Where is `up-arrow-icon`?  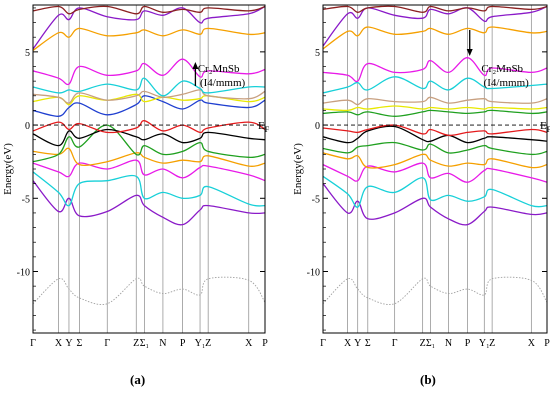
up-arrow-icon is located at coordinates (195, 74).